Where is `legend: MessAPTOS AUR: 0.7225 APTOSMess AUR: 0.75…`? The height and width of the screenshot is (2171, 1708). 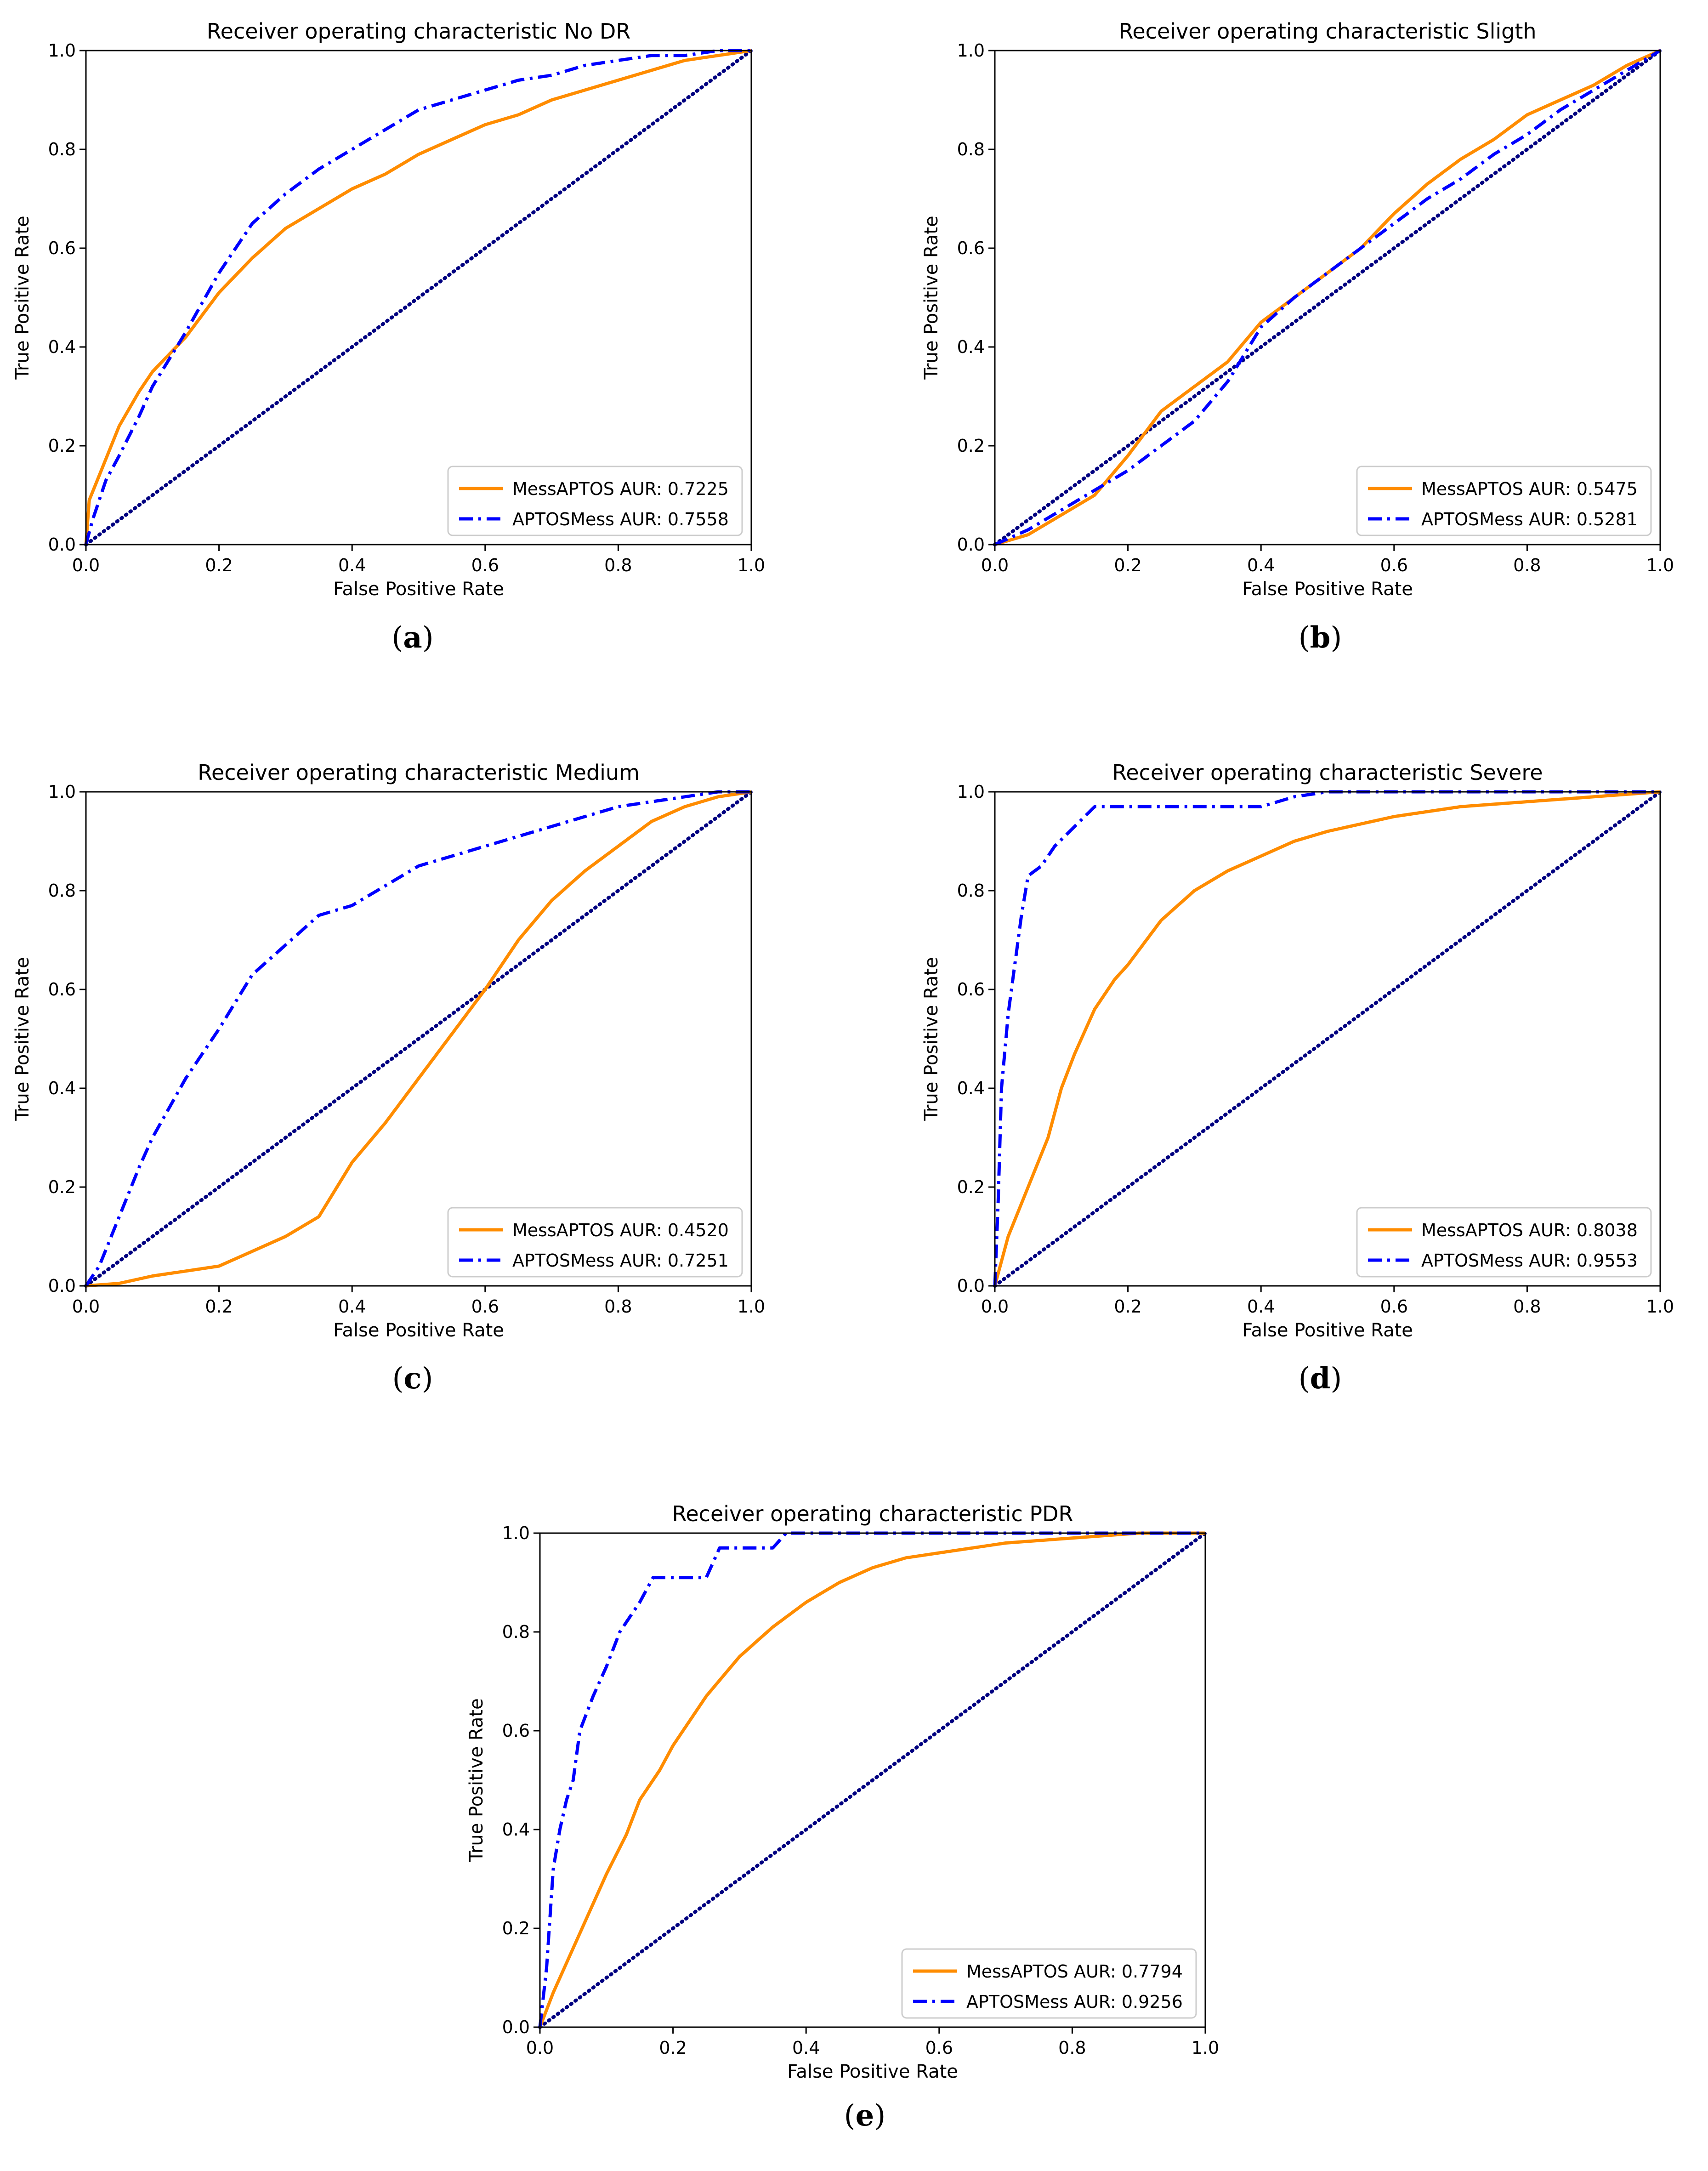 legend: MessAPTOS AUR: 0.7225 APTOSMess AUR: 0.75… is located at coordinates (595, 501).